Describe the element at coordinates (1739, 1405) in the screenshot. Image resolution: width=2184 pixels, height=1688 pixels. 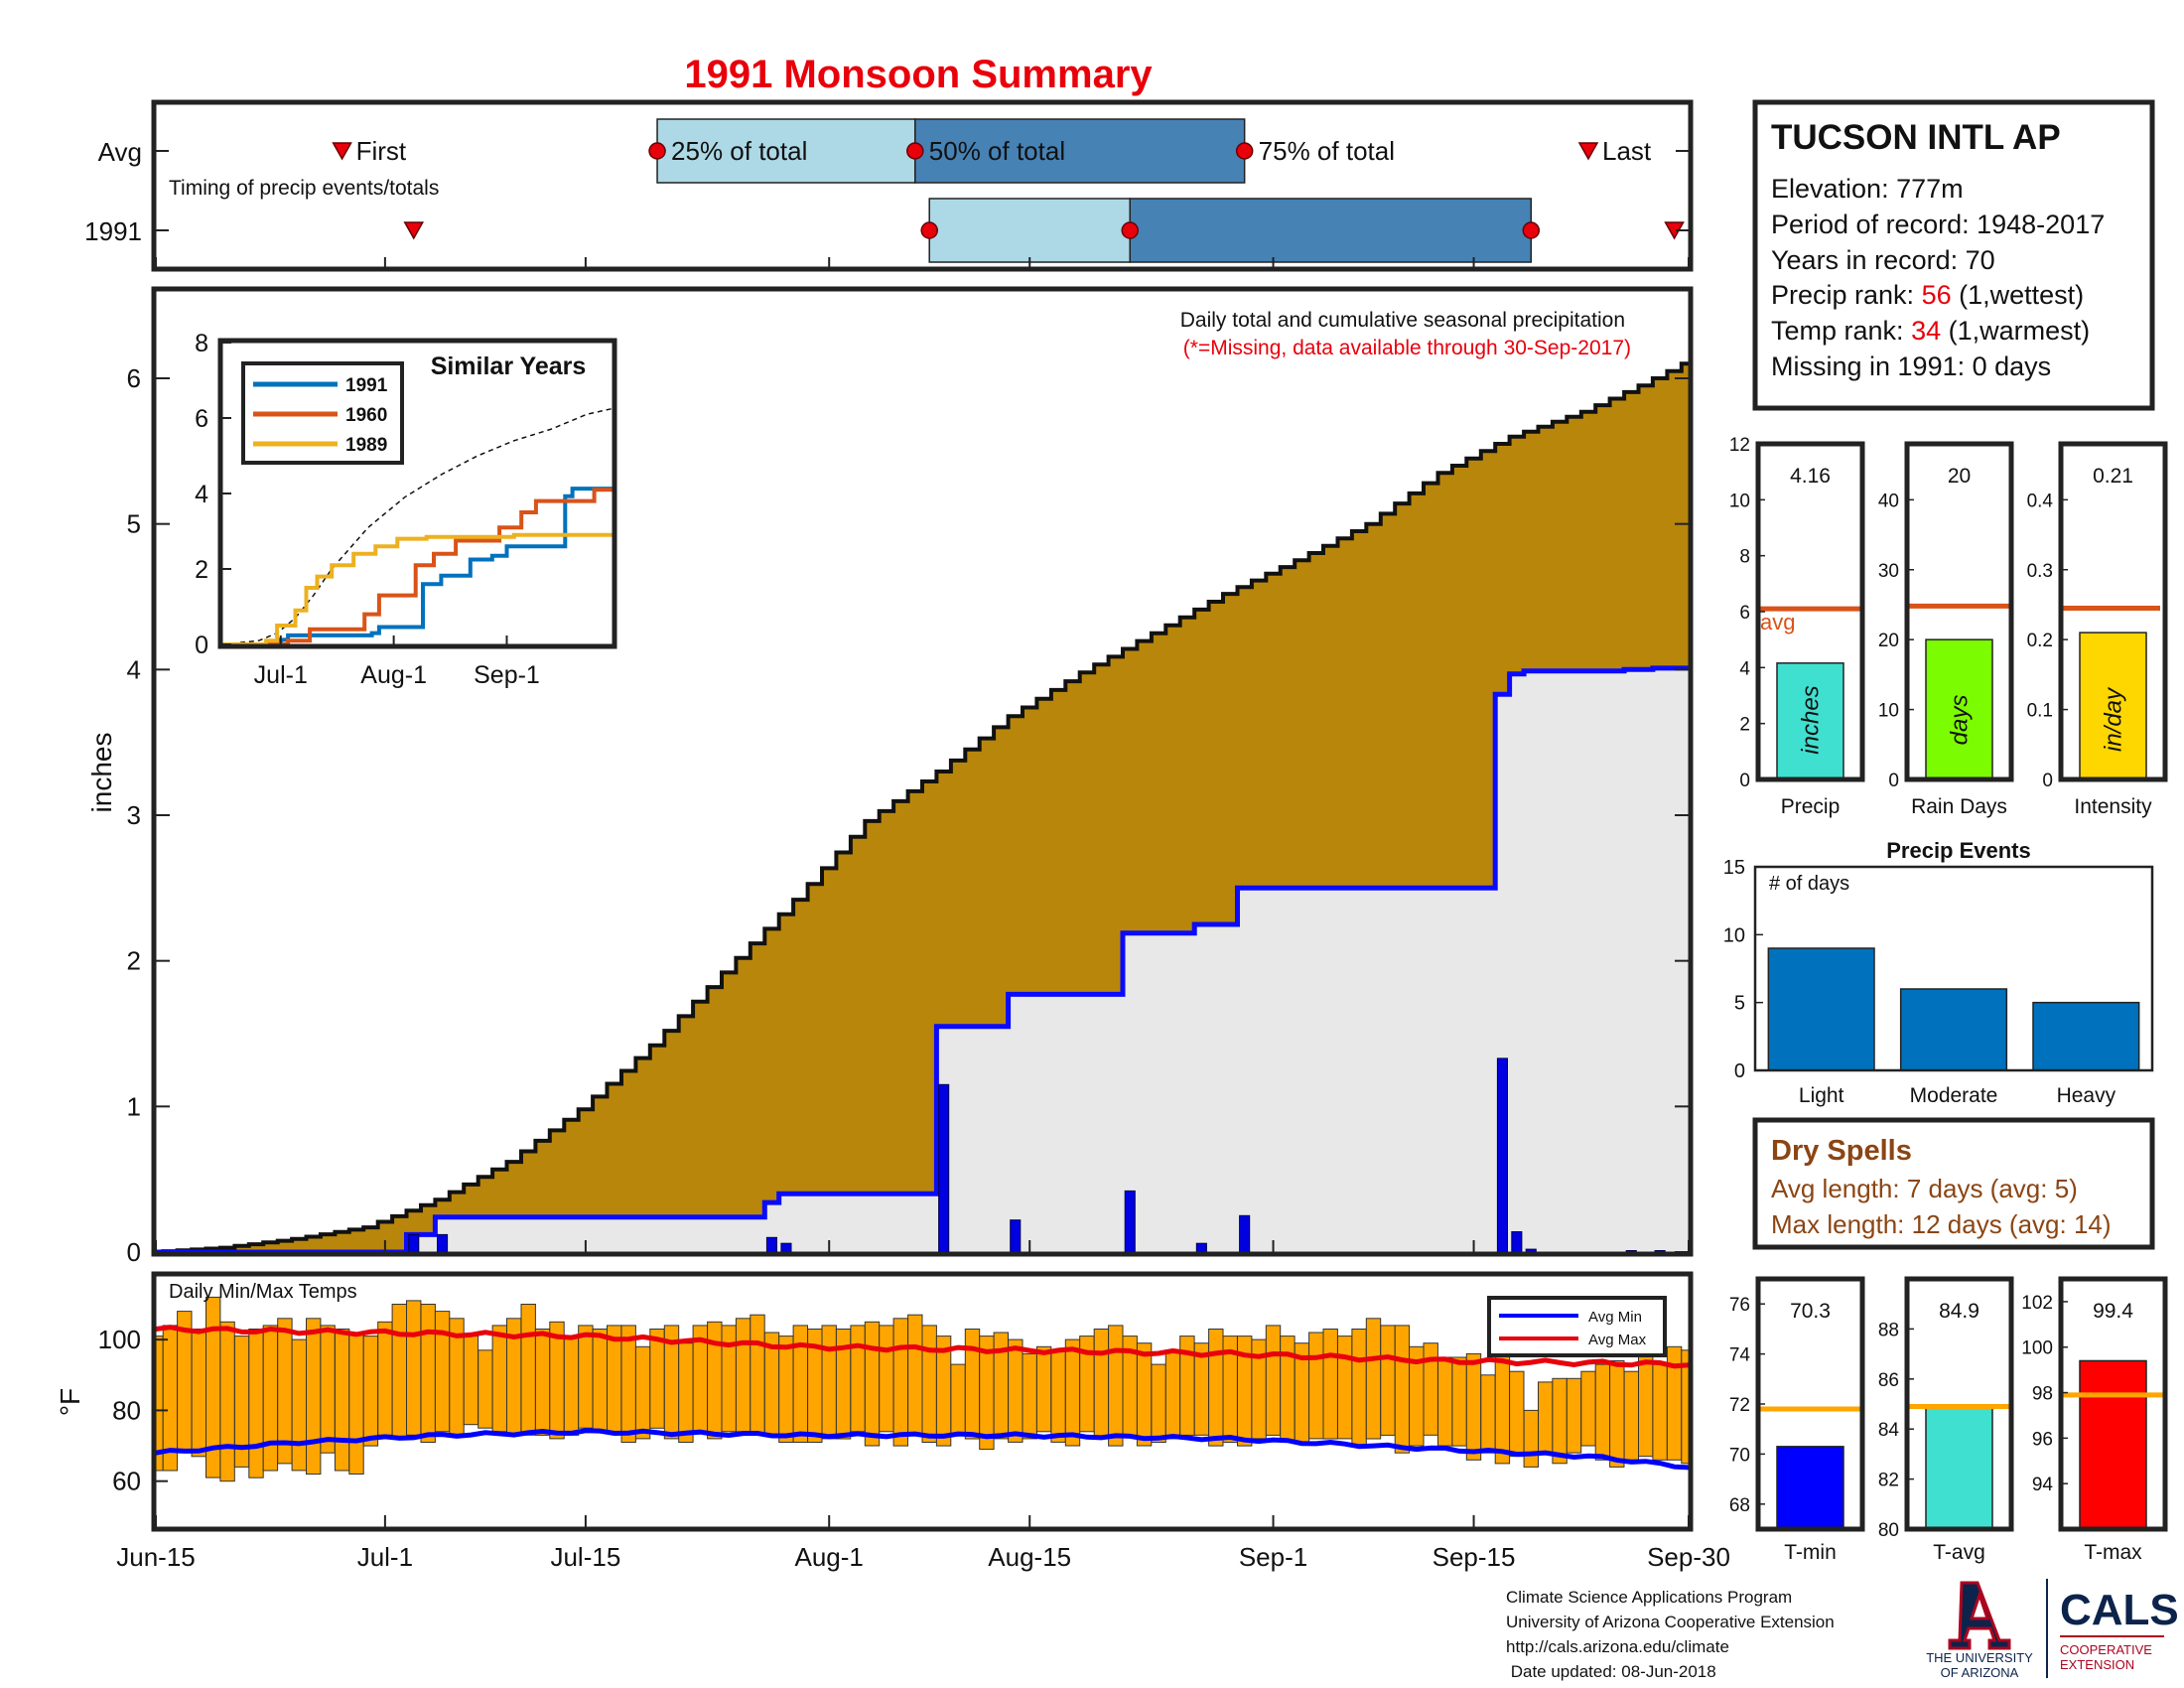
I see `temp-summary-y-tick-label: 72` at that location.